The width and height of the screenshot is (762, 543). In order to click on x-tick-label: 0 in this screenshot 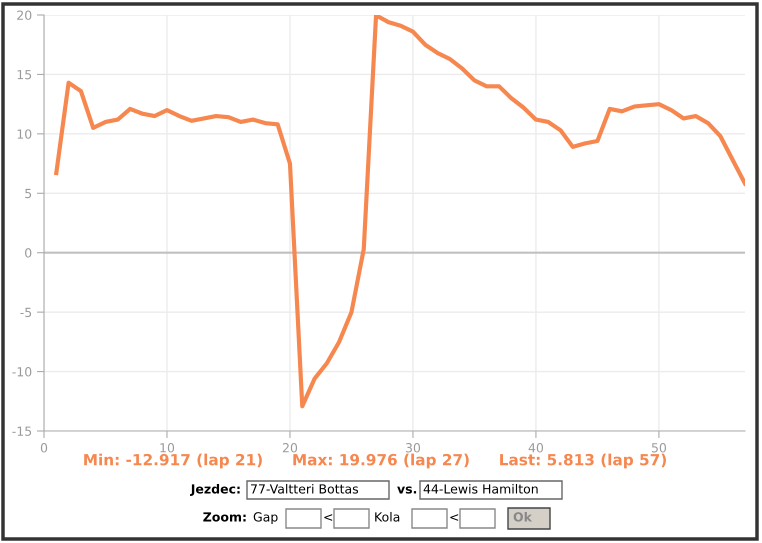, I will do `click(44, 447)`.